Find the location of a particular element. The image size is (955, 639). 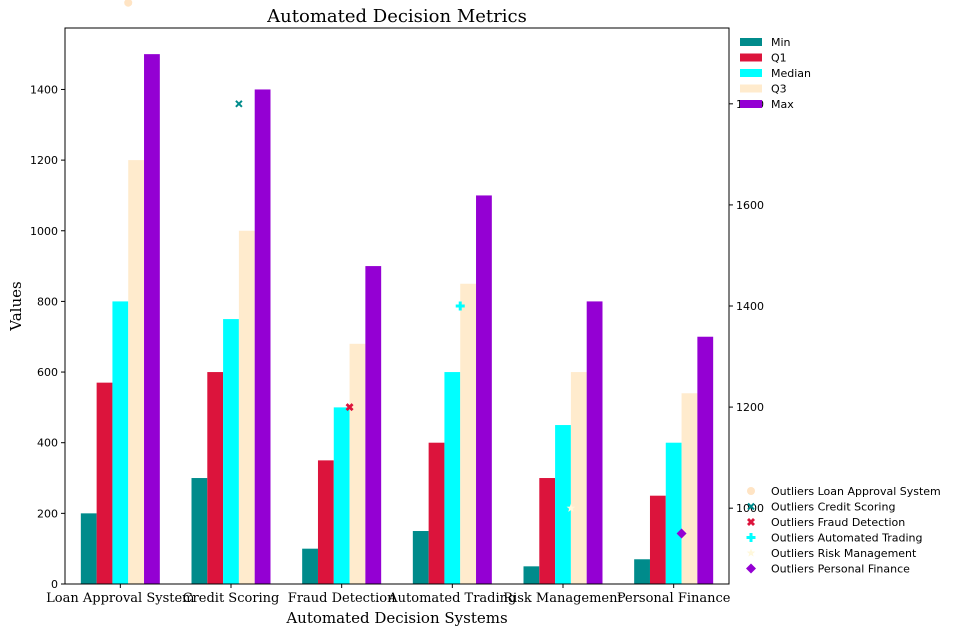

series-legend: Min Q1 Median Q3 Max is located at coordinates (775, 73).